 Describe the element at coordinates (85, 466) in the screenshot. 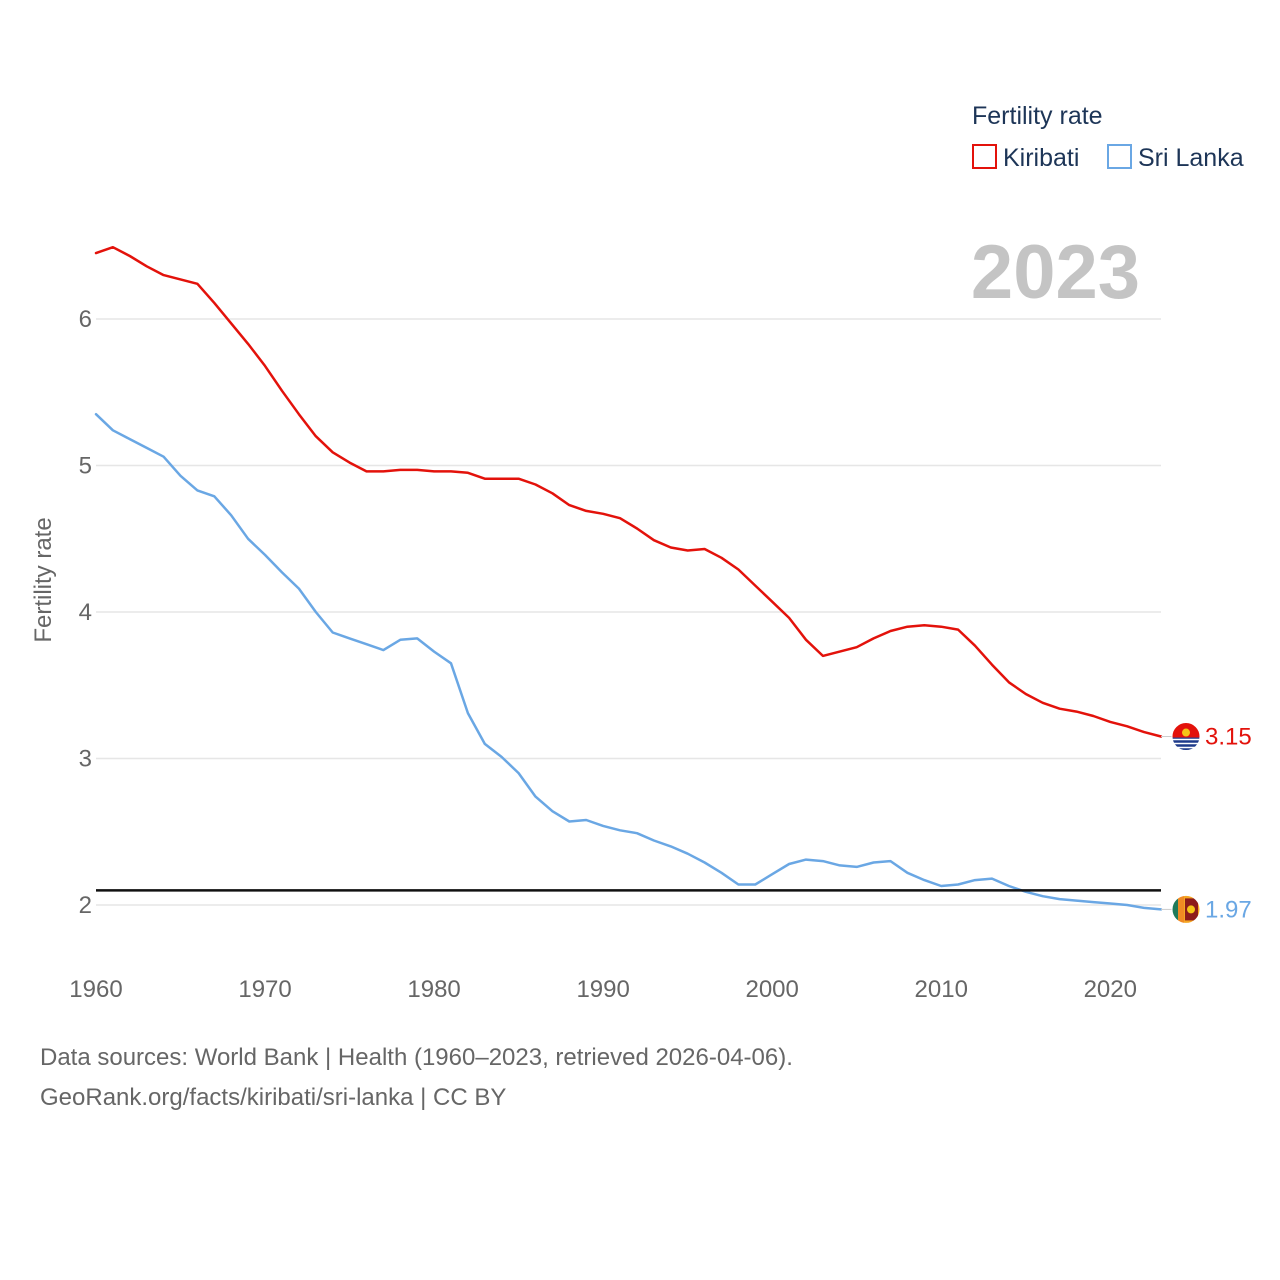

I see `y-tick-label-5: 5` at that location.